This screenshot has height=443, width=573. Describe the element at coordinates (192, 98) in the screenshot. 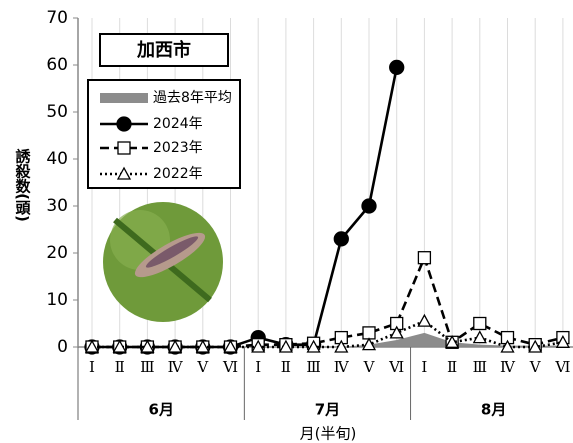

I see `legend-label: 過去8年平均` at that location.